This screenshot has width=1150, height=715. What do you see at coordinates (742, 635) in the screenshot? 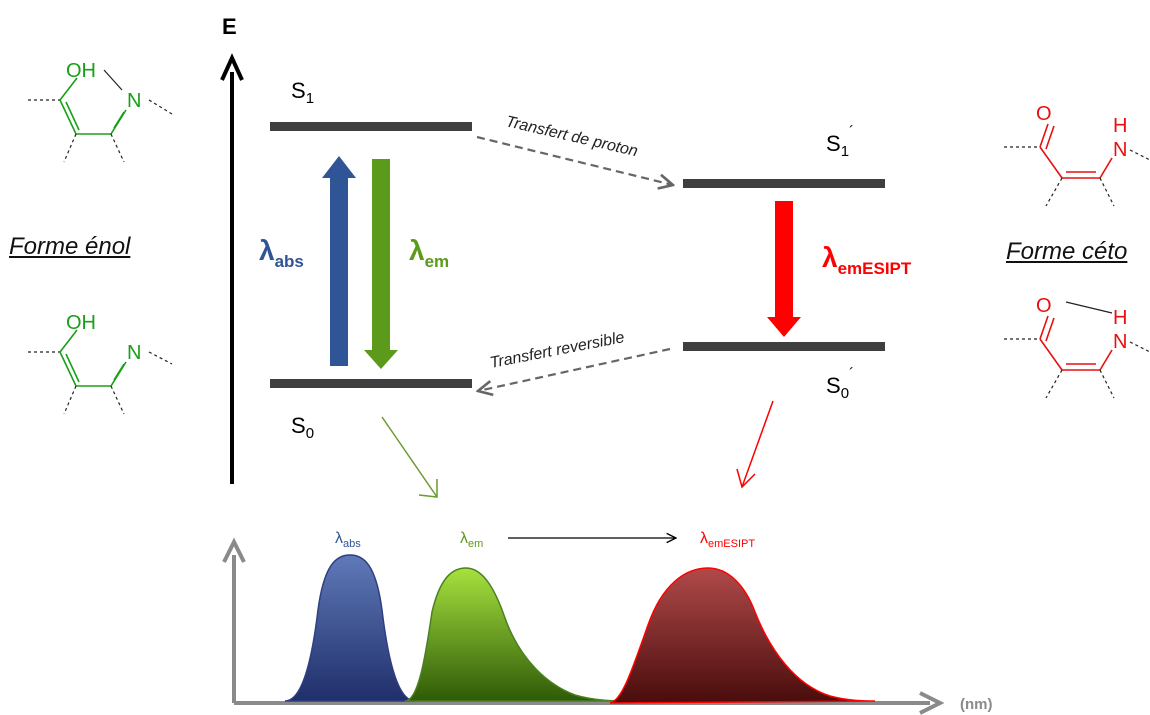
I see `esipt-peak` at bounding box center [742, 635].